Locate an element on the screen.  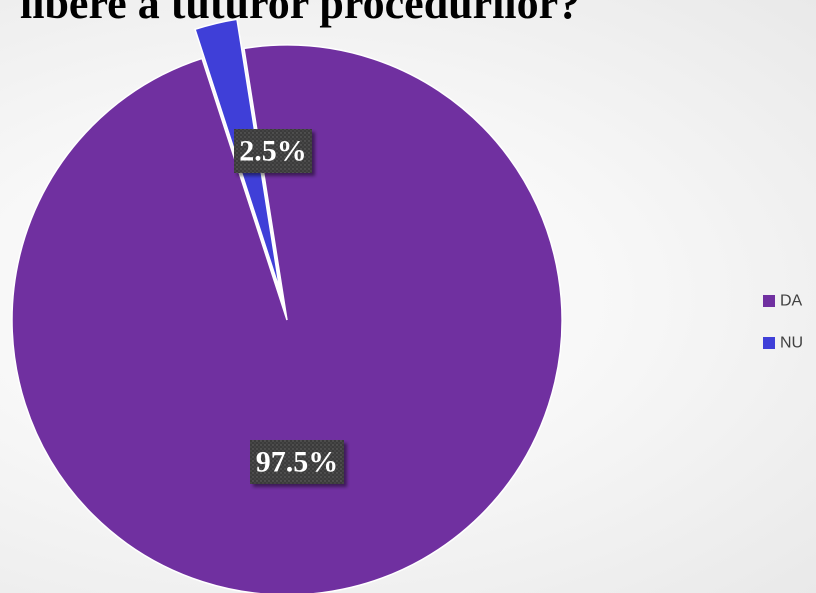
data-label-text: 97.5% is located at coordinates (297, 462).